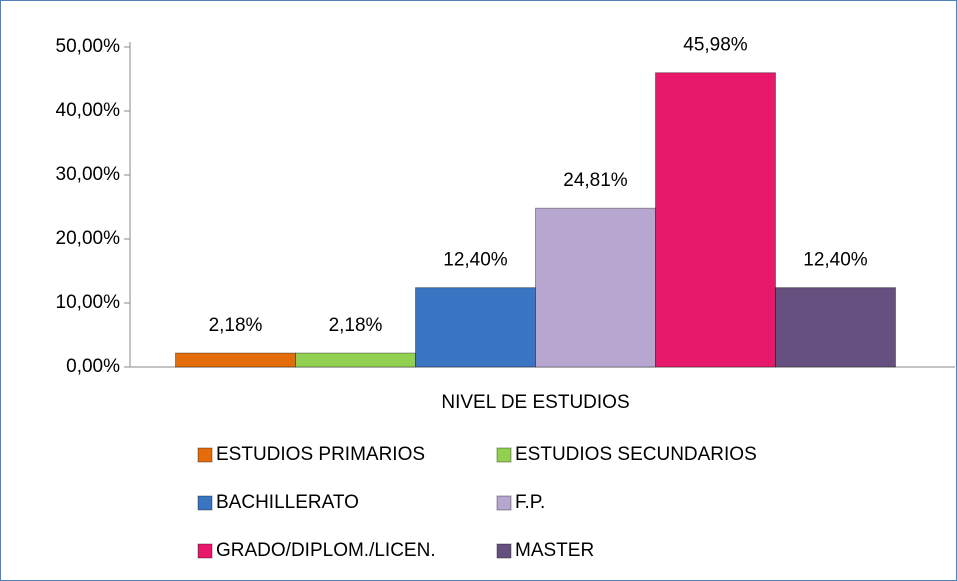 Image resolution: width=957 pixels, height=581 pixels. I want to click on x-axis-category-label: NIVEL DE ESTUDIOS, so click(535, 402).